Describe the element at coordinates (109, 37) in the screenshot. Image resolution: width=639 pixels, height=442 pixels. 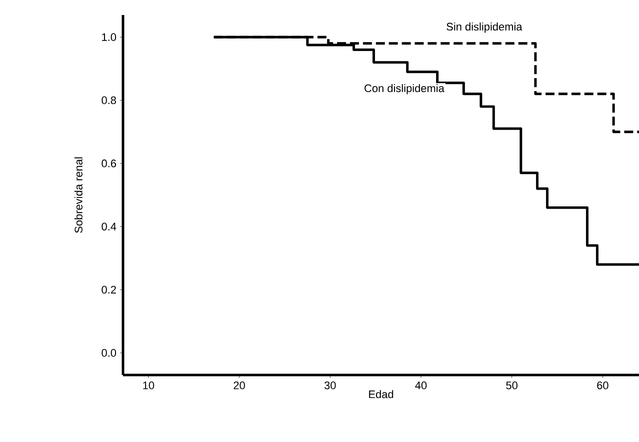
I see `y-tick-label: 1.0` at that location.